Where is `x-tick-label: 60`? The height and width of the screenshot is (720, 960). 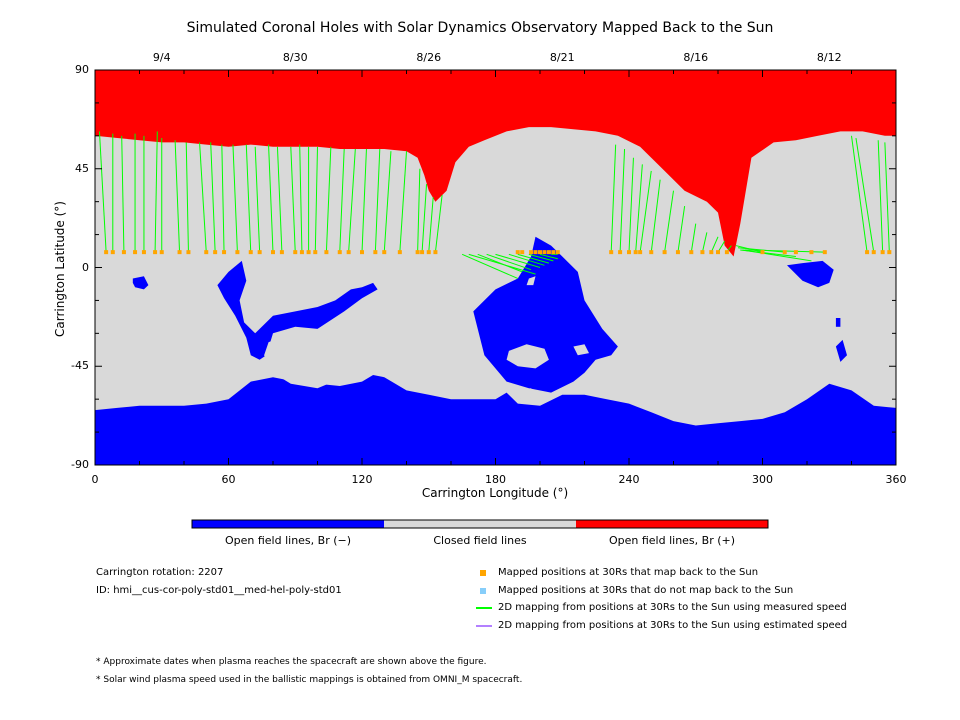
x-tick-label: 60 is located at coordinates (228, 479).